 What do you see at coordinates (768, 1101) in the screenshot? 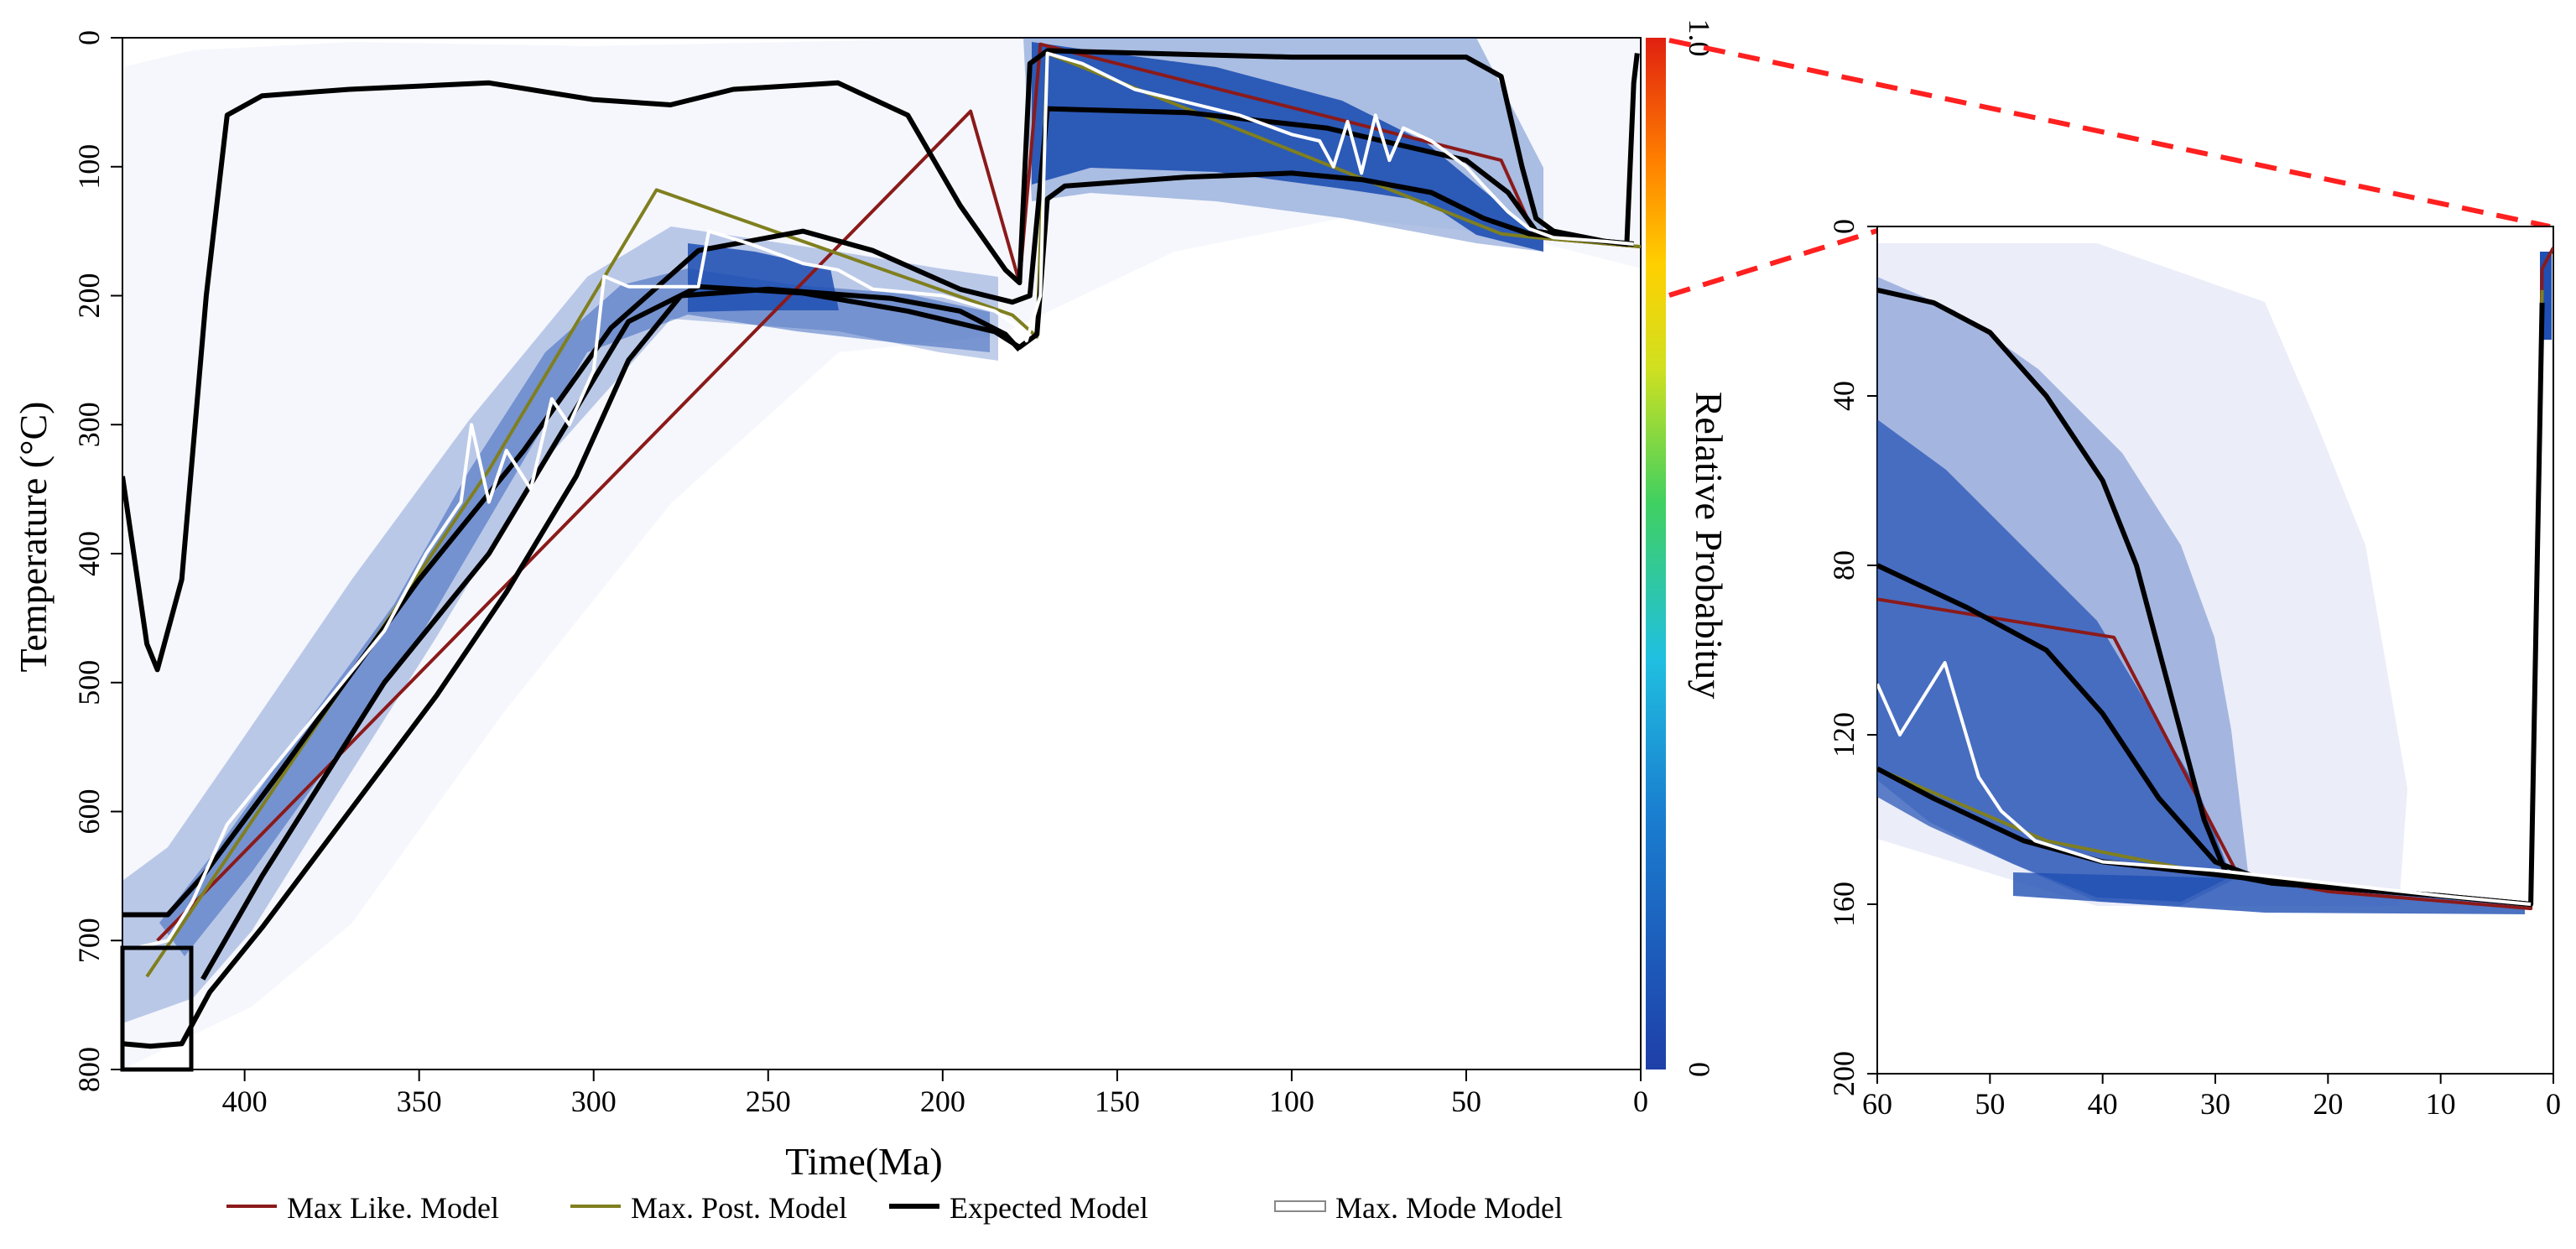
I see `main-x-tick-label: 250` at bounding box center [768, 1101].